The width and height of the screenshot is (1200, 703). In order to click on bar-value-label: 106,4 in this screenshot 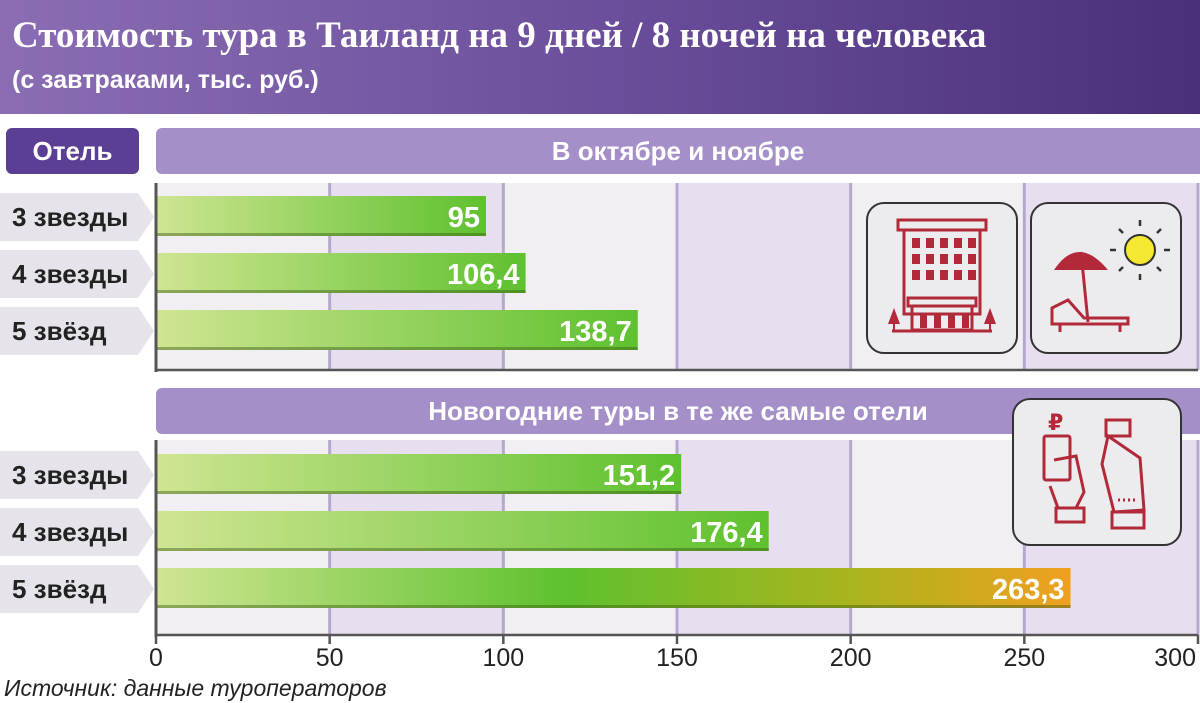, I will do `click(483, 275)`.